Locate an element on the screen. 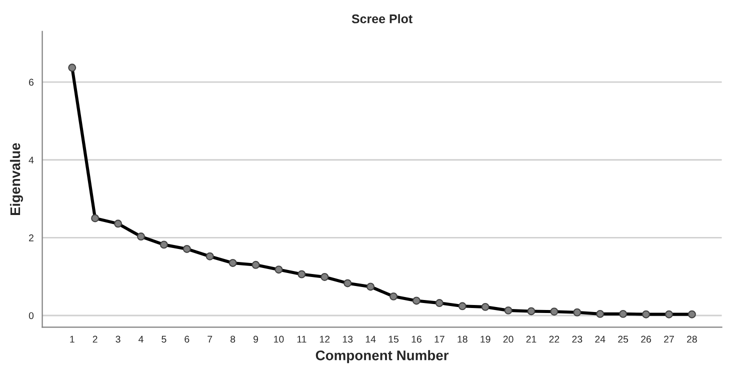 The image size is (755, 384). x-tick-label: 2 is located at coordinates (95, 339).